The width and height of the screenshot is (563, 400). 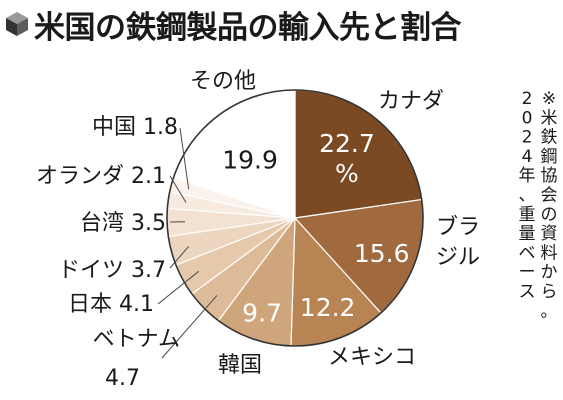 What do you see at coordinates (250, 160) in the screenshot?
I see `data-label: 19.9` at bounding box center [250, 160].